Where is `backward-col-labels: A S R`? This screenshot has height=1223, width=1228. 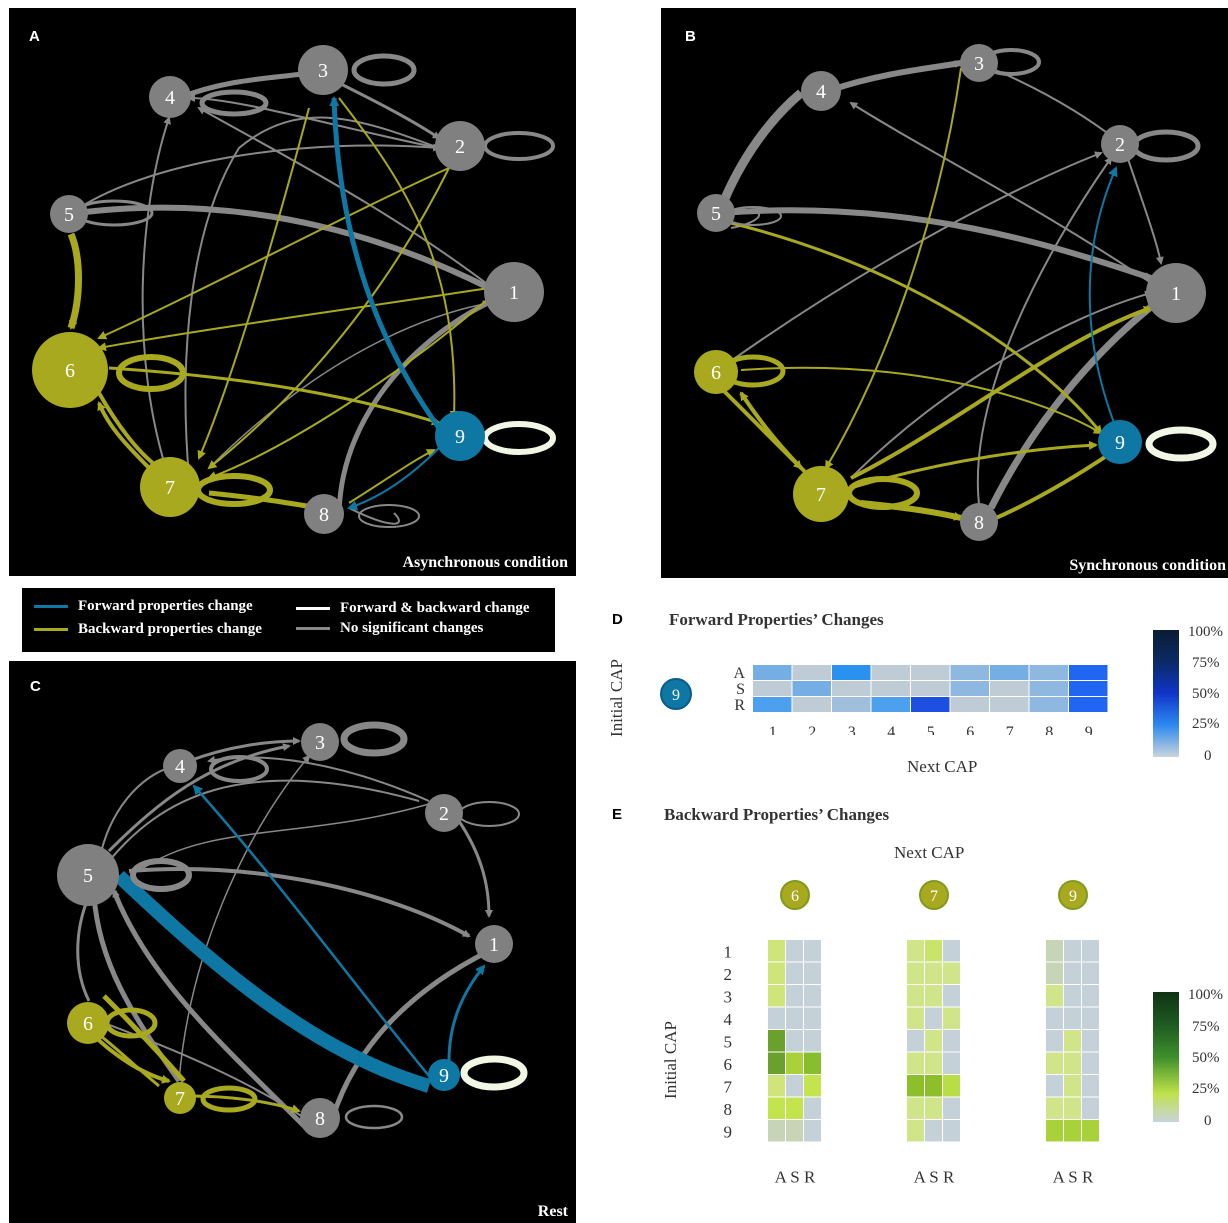 backward-col-labels: A S R is located at coordinates (934, 1177).